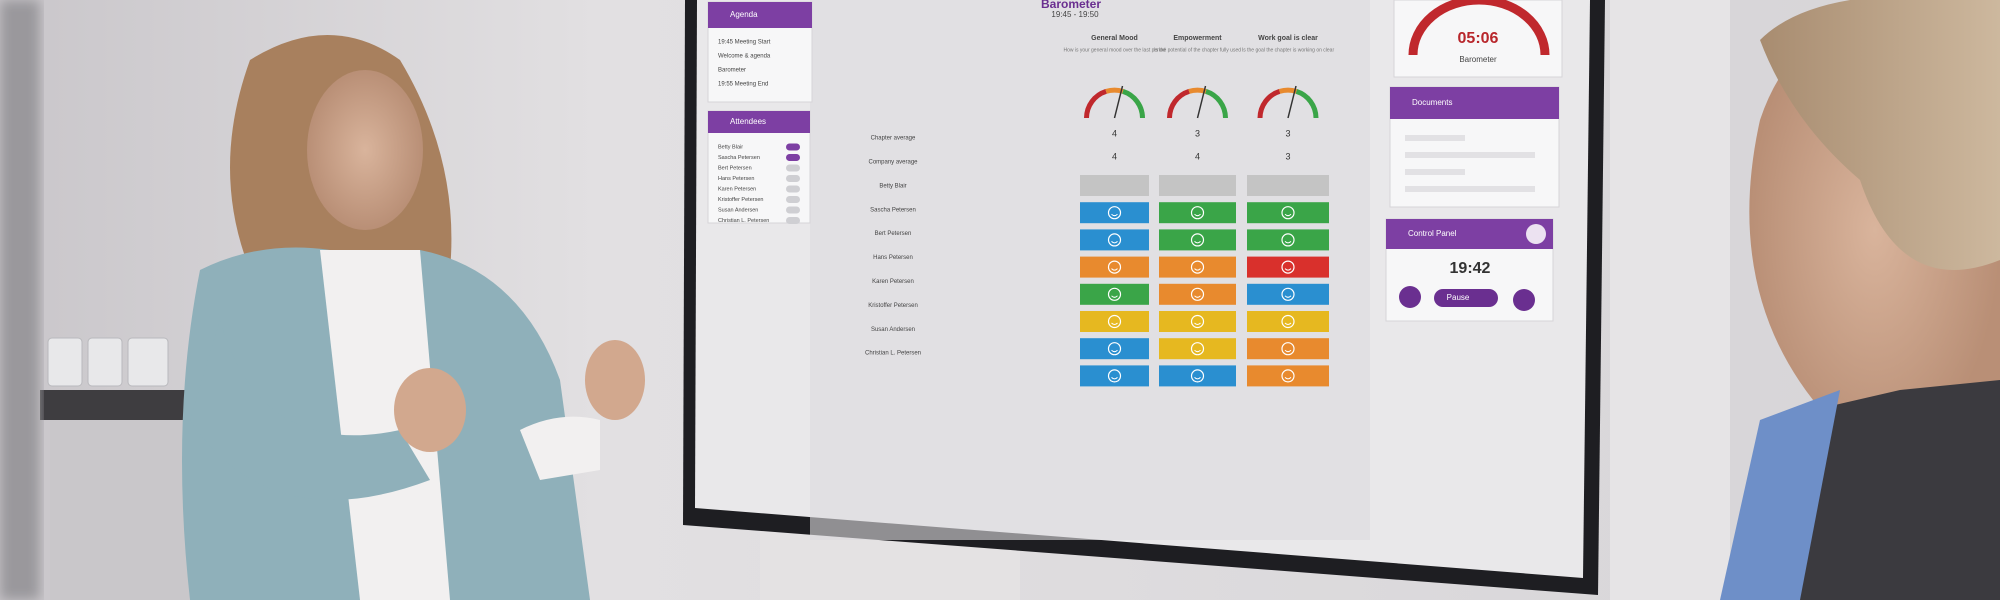 The height and width of the screenshot is (600, 2000). What do you see at coordinates (1197, 90) in the screenshot?
I see `gauge-orange` at bounding box center [1197, 90].